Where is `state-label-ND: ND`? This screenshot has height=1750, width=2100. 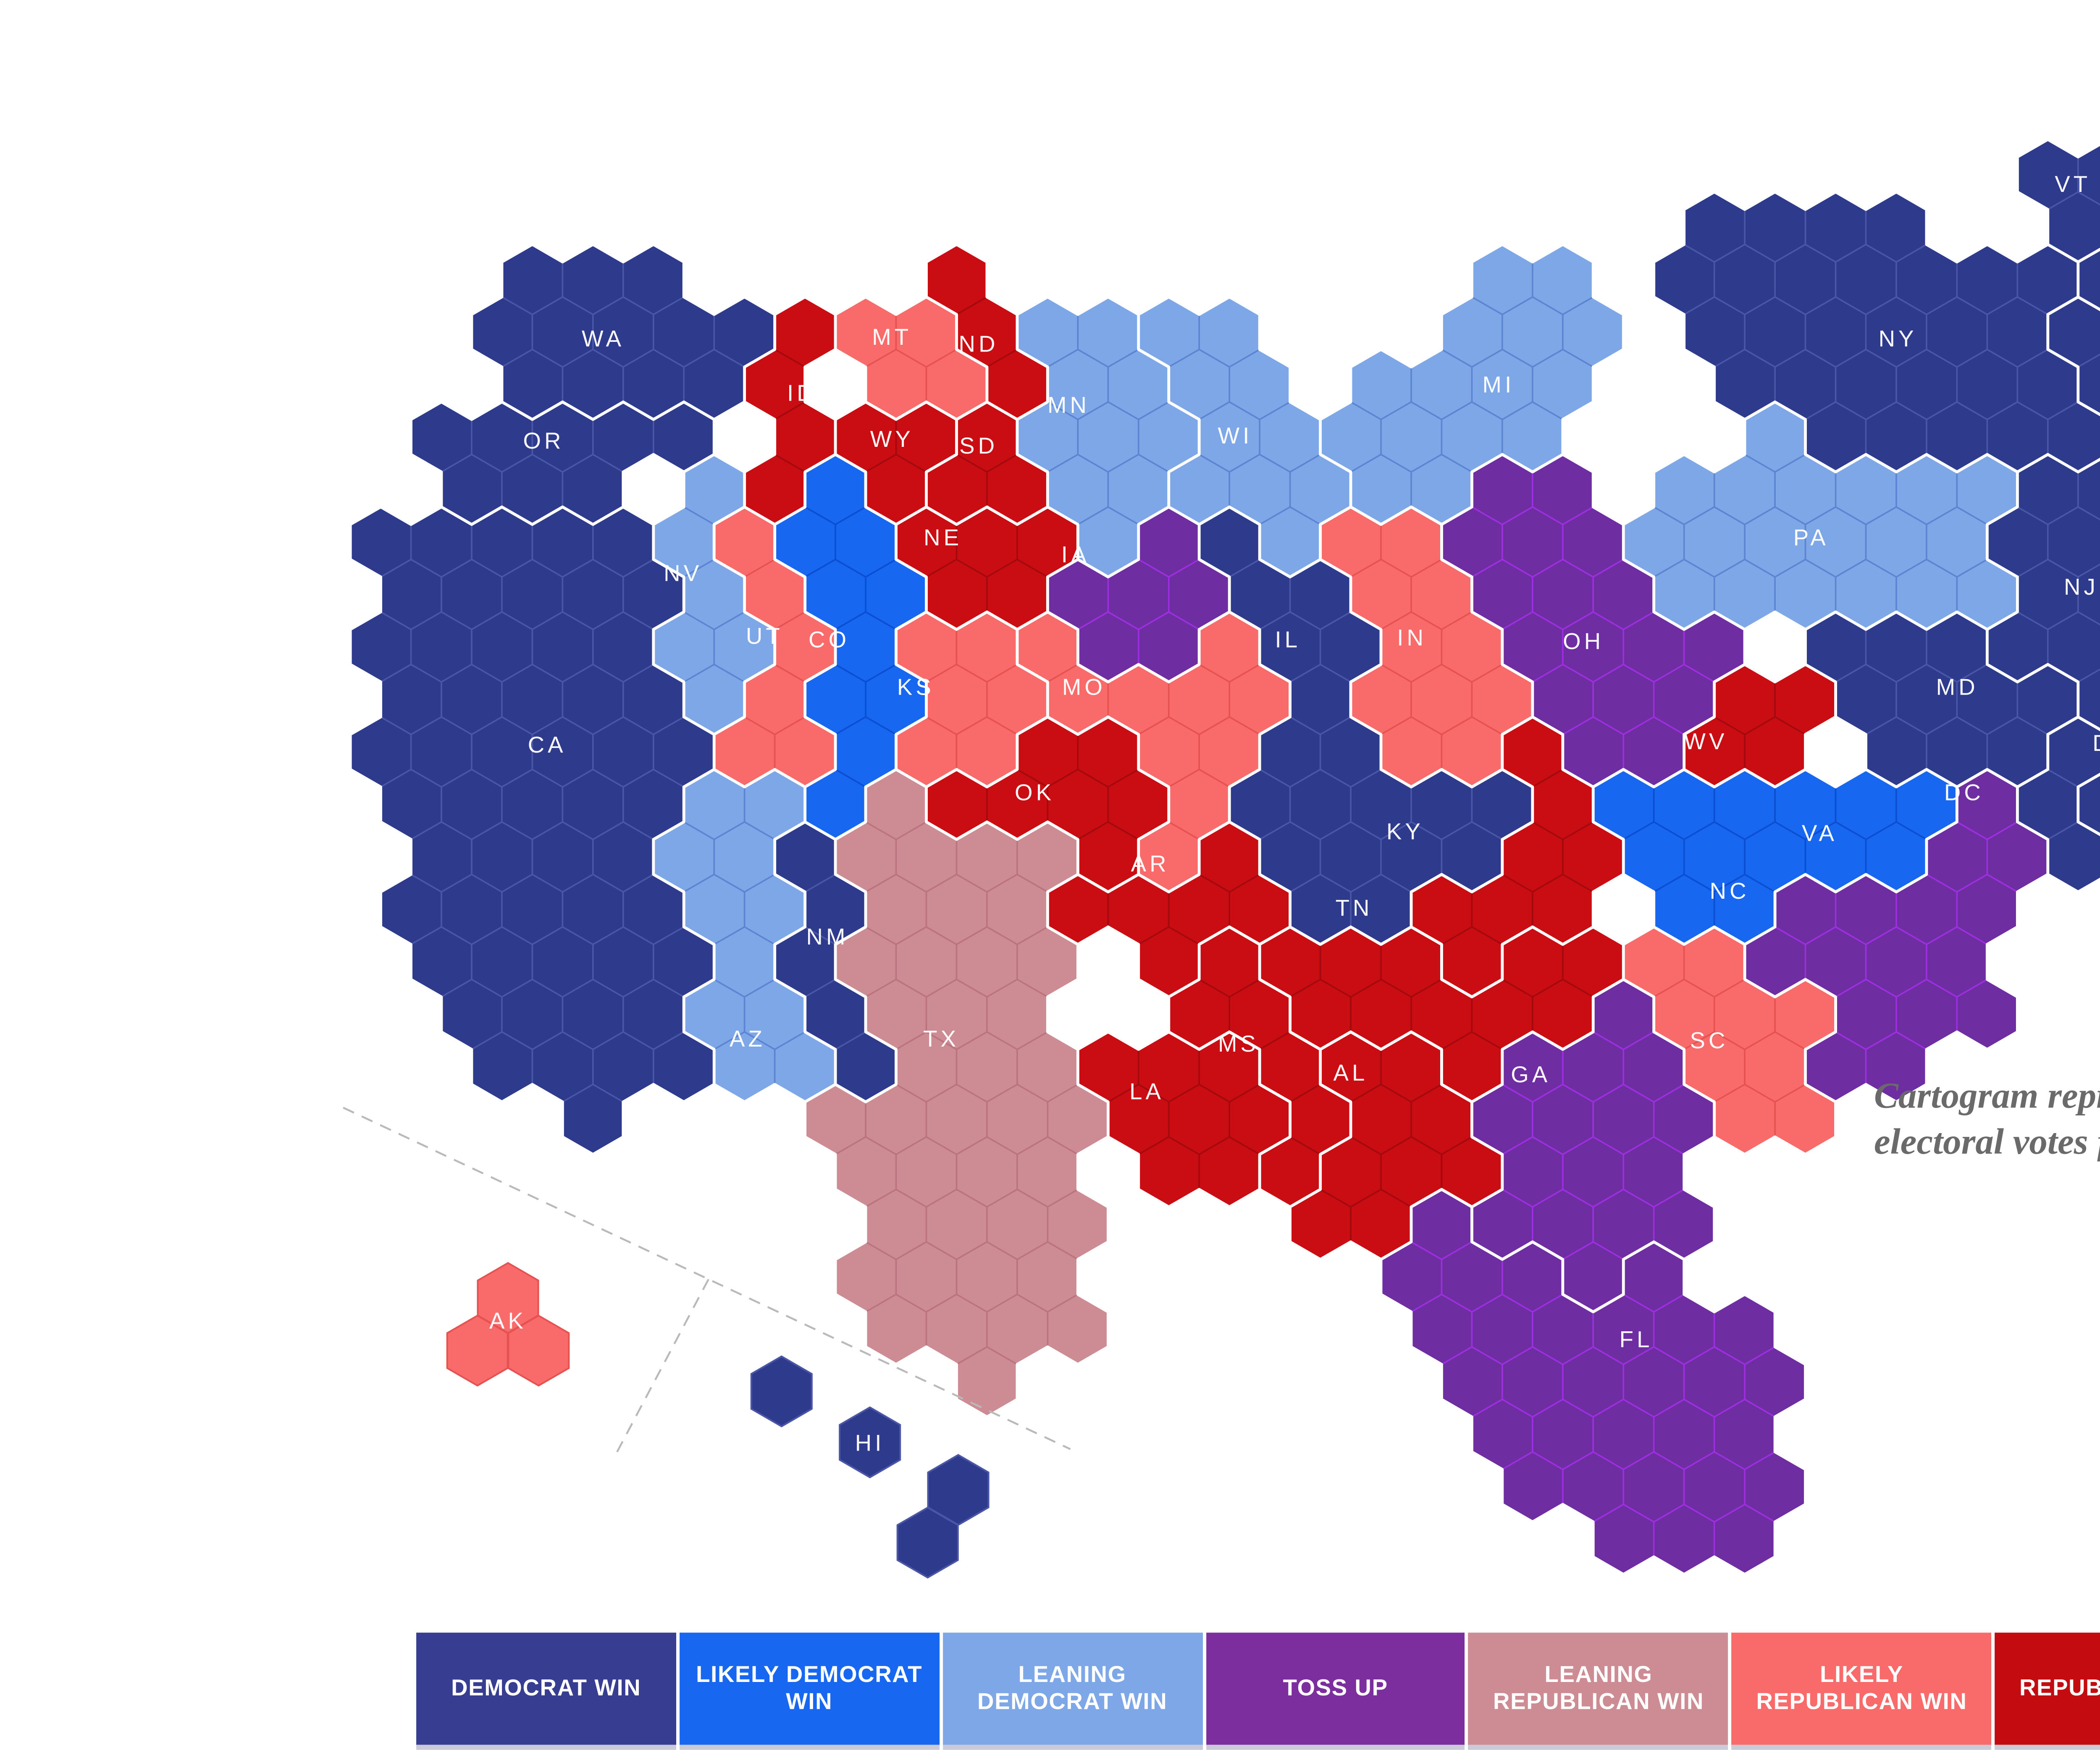 state-label-ND: ND is located at coordinates (979, 344).